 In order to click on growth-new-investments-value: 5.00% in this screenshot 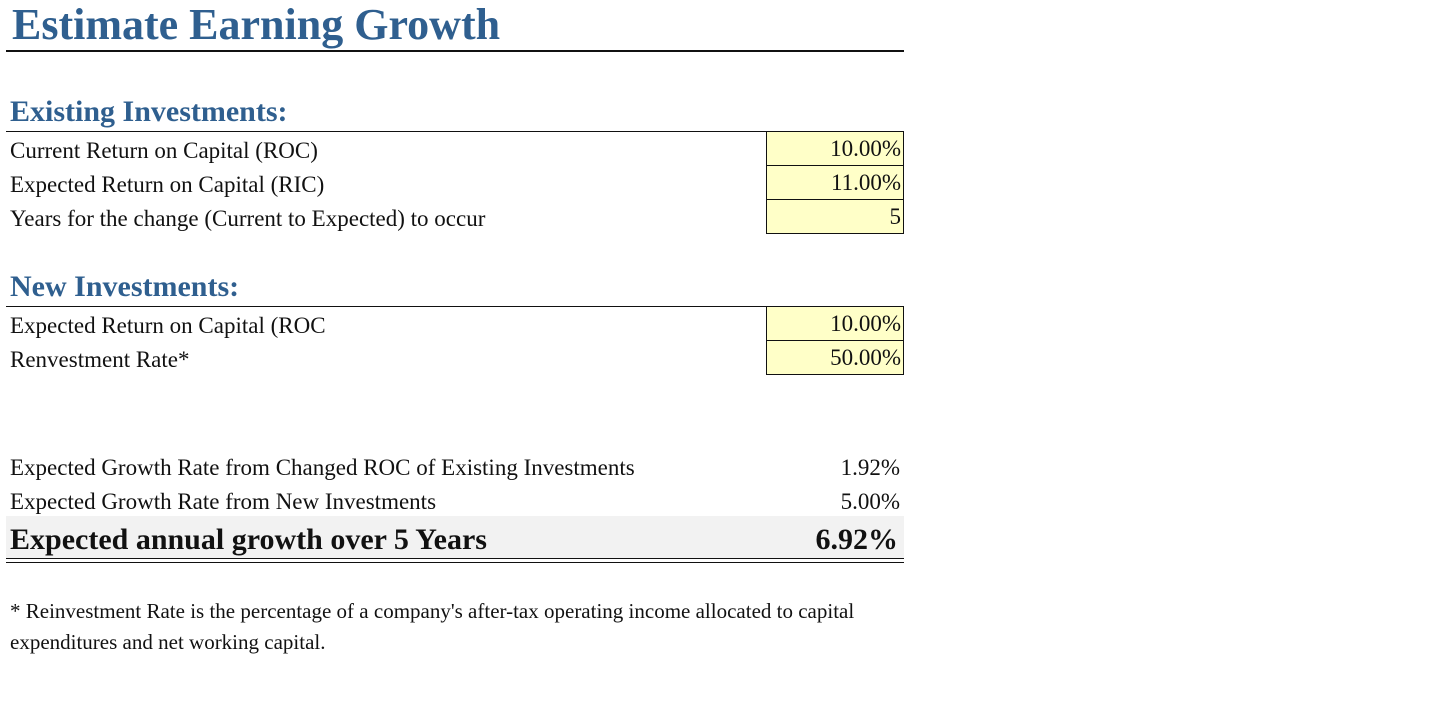, I will do `click(870, 501)`.